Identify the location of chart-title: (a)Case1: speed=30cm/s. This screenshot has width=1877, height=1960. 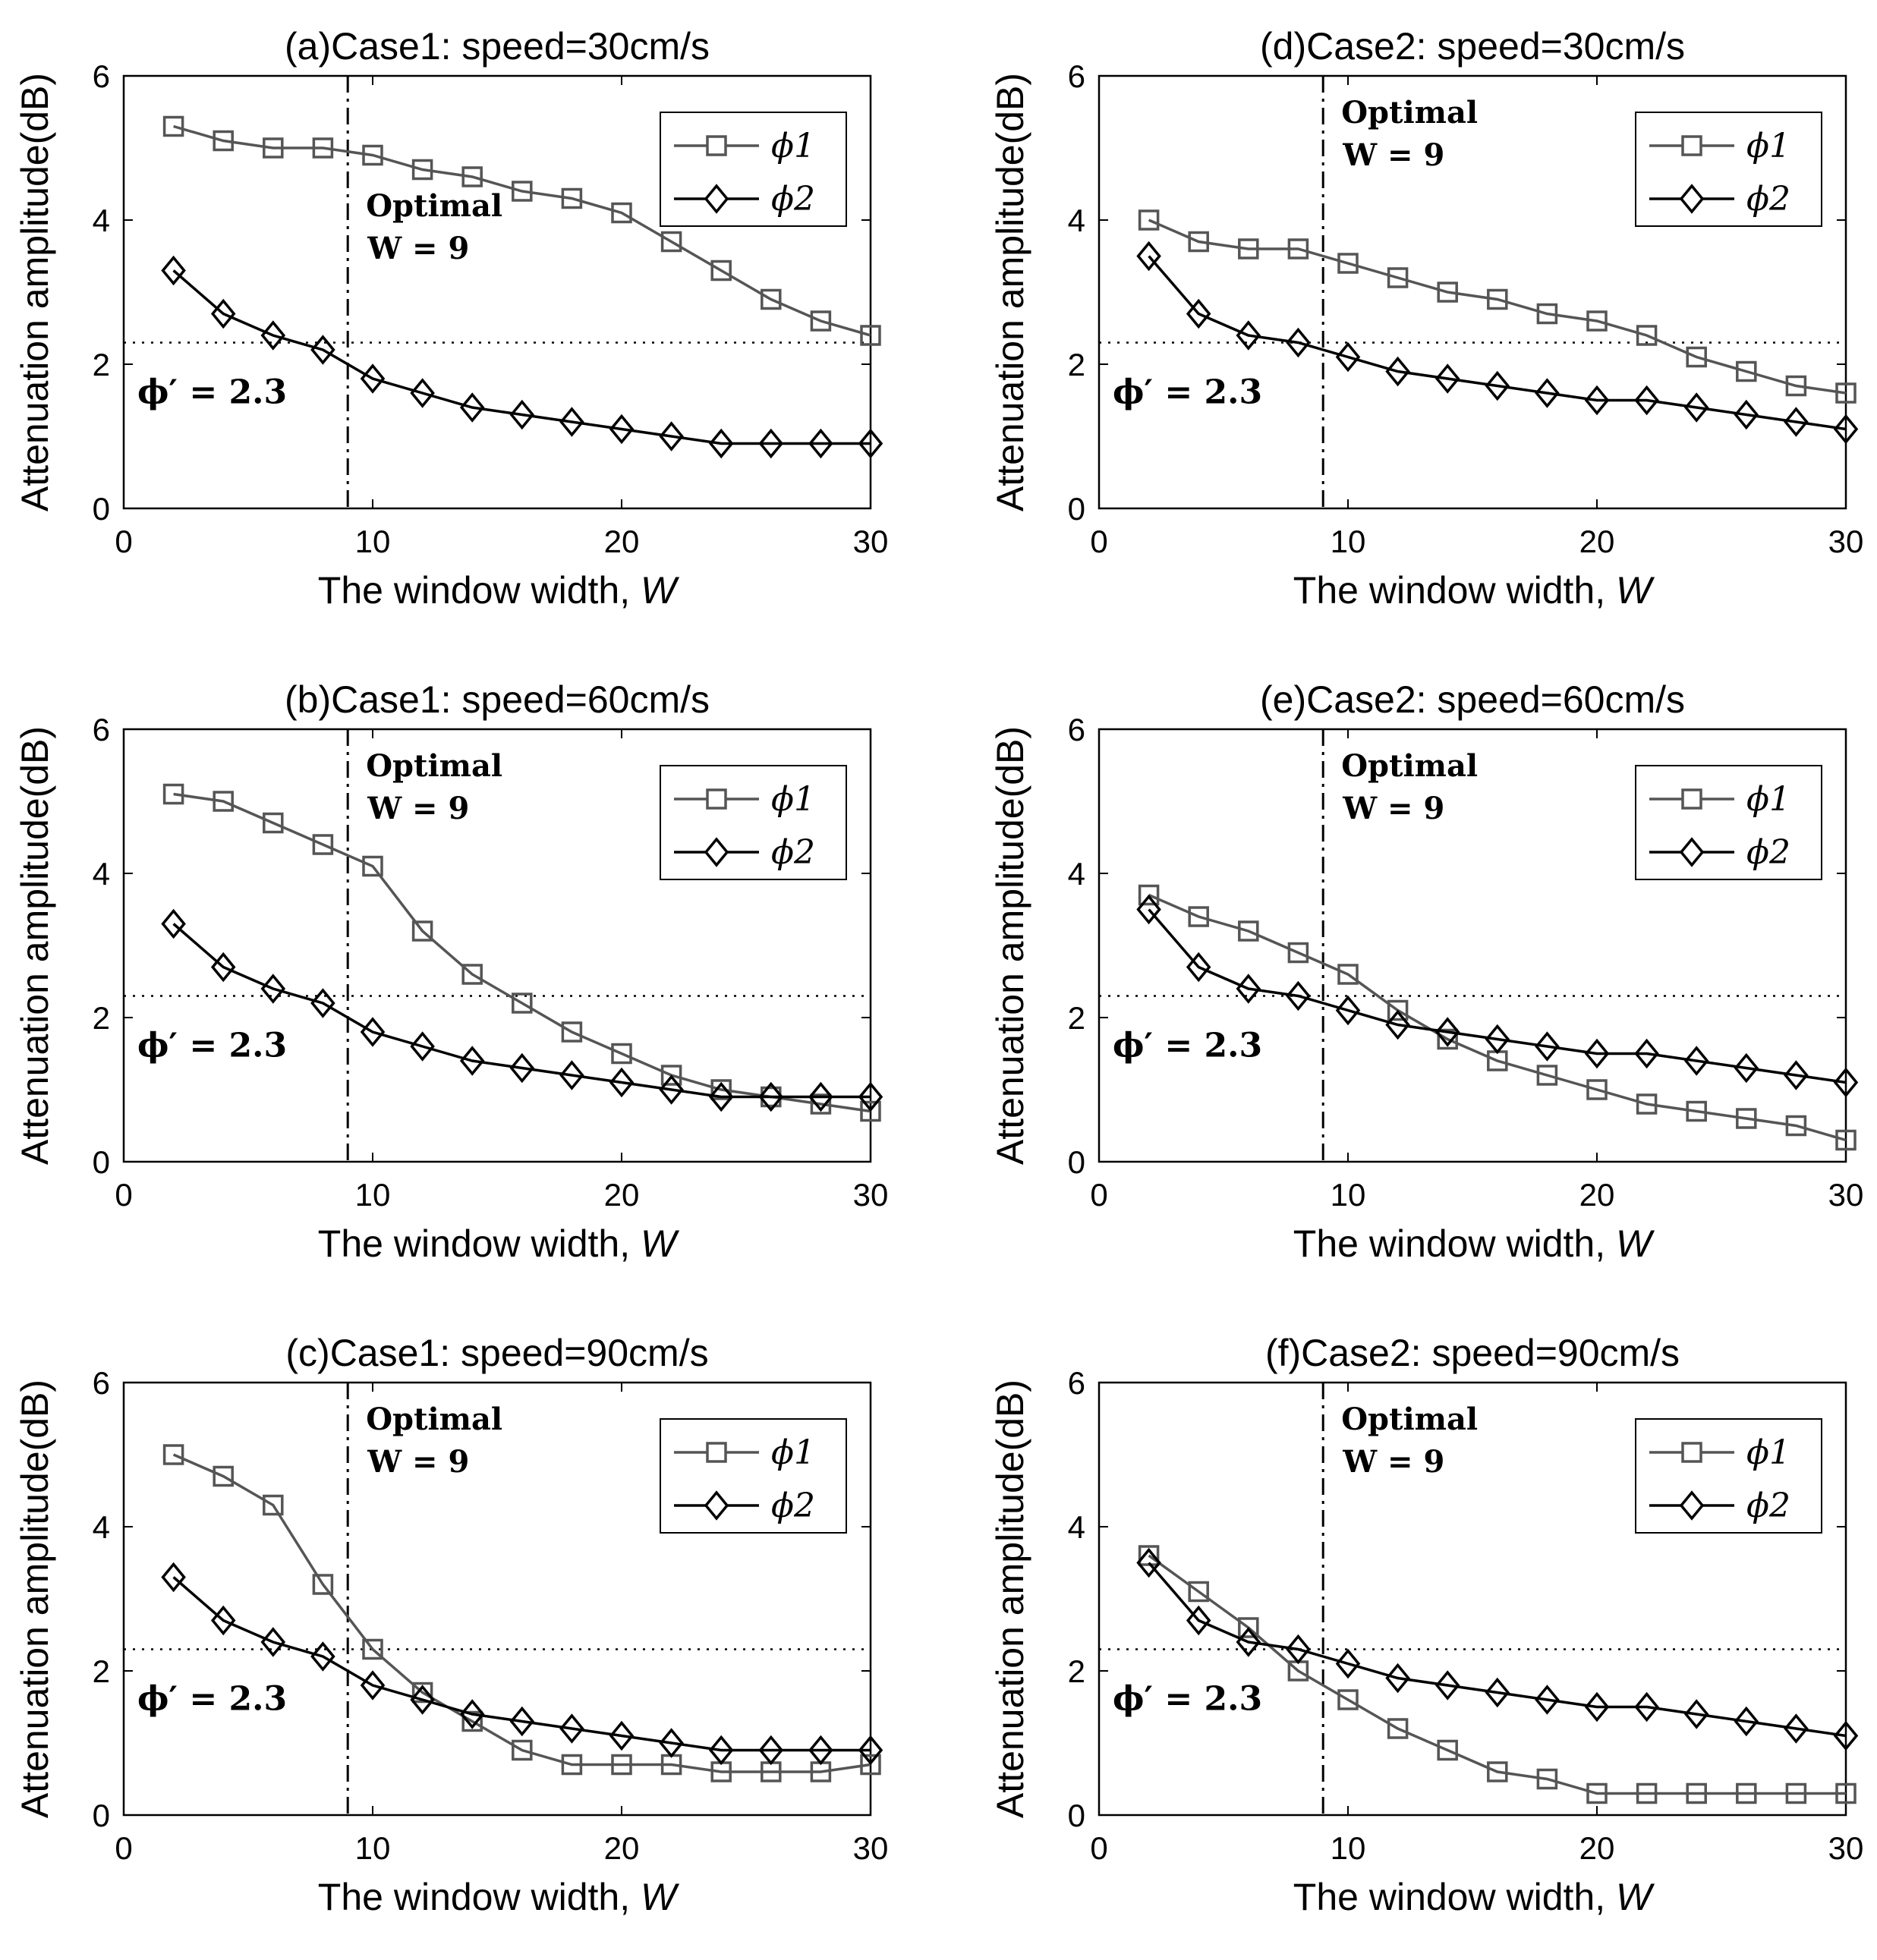
(498, 46).